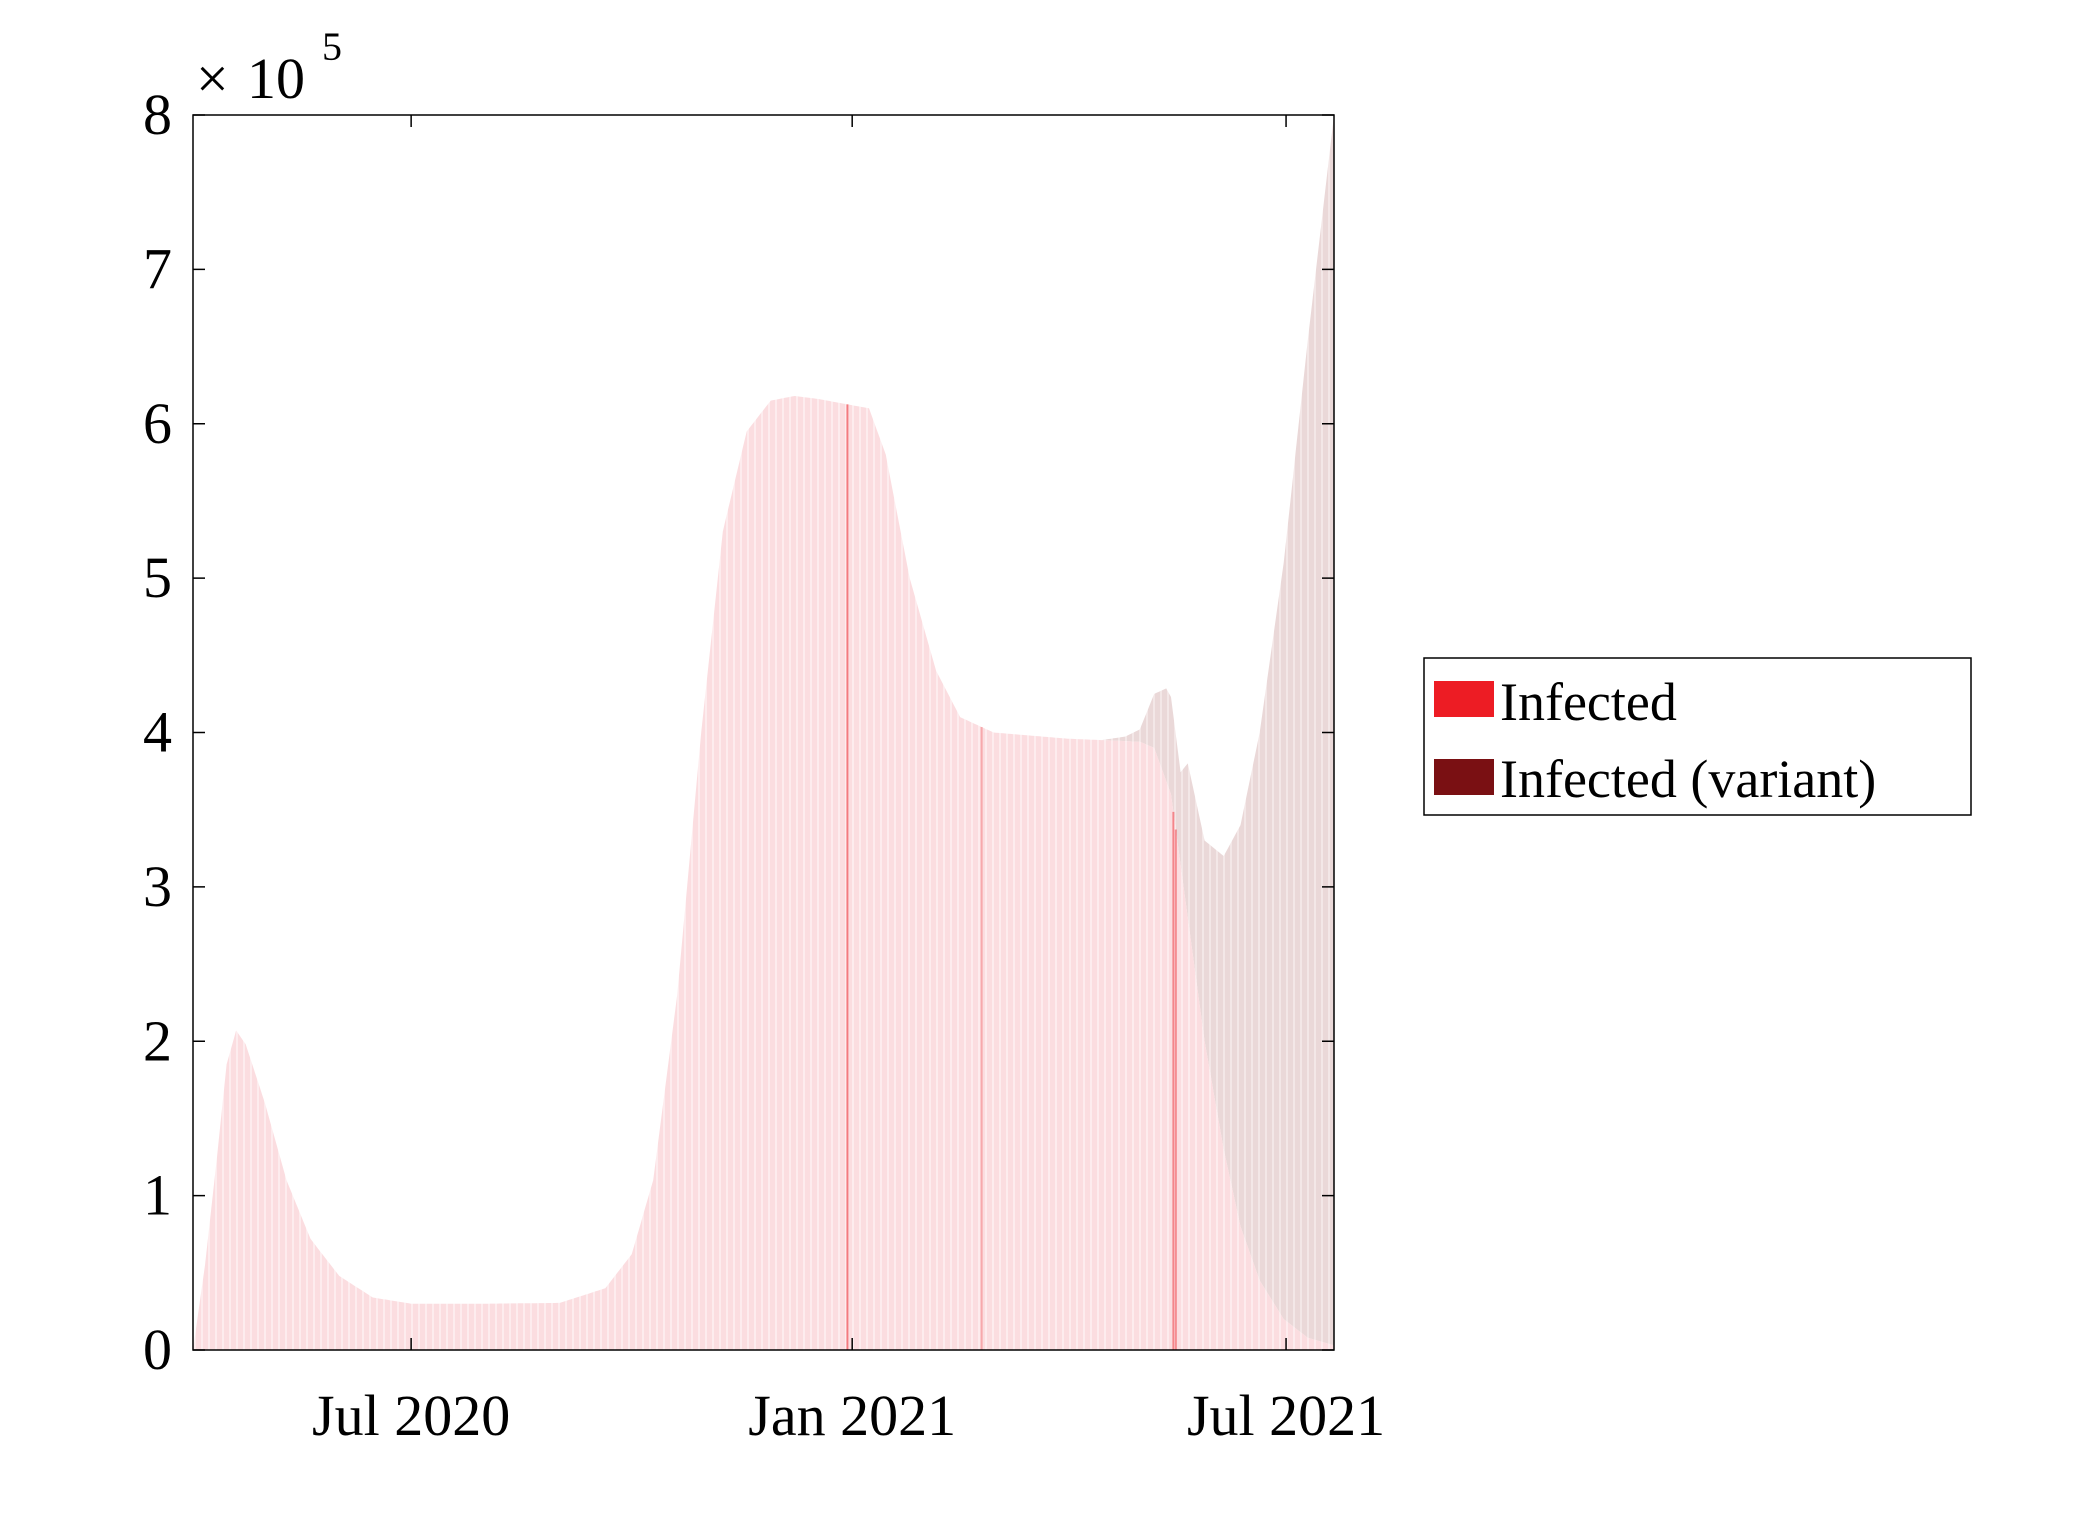  Describe the element at coordinates (852, 1415) in the screenshot. I see `x-tick-label: Jan 2021` at that location.